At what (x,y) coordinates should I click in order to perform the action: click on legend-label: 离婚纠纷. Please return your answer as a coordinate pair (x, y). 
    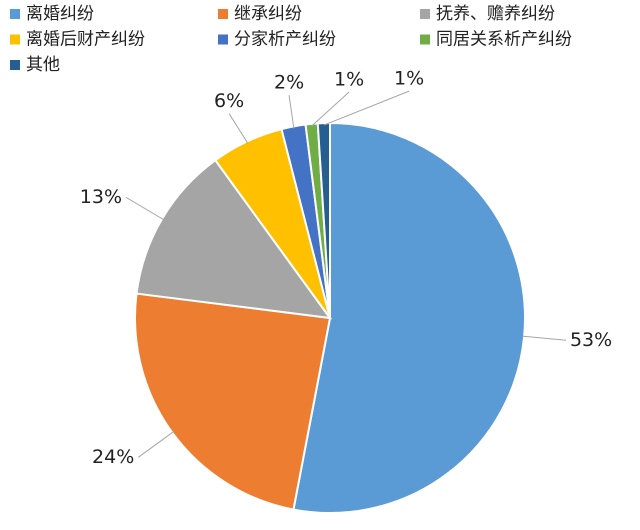
    Looking at the image, I should click on (60, 14).